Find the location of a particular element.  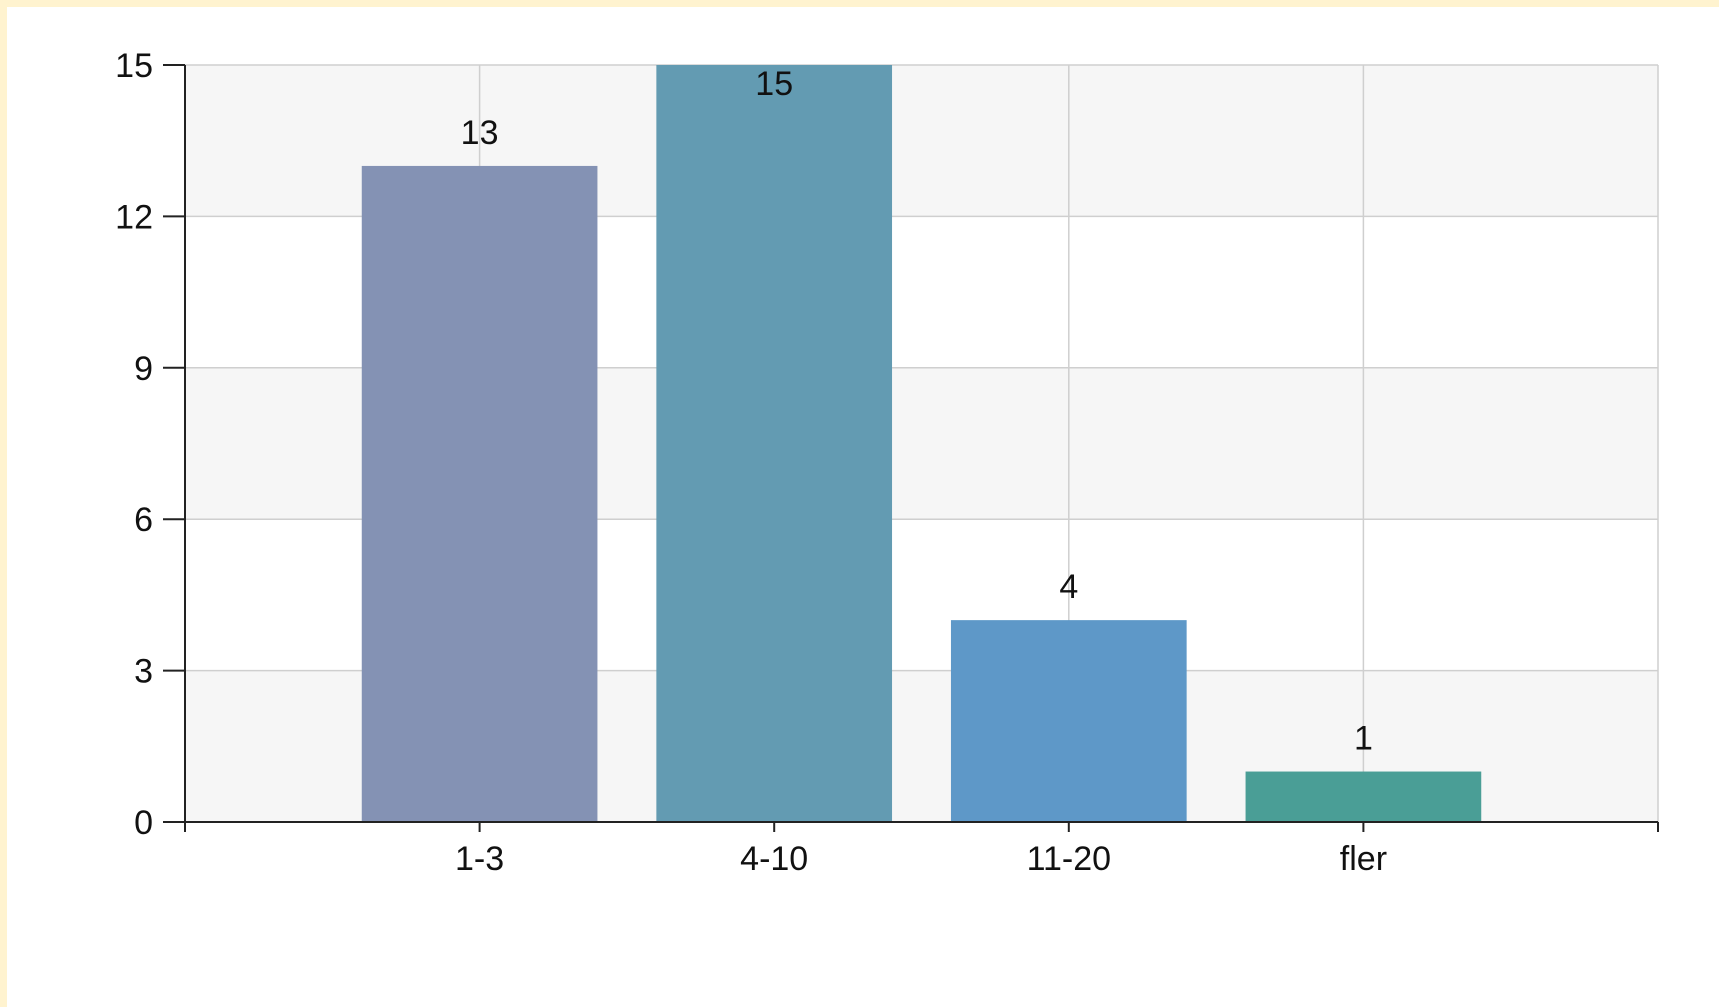

y-tick-label: 3 is located at coordinates (143, 672).